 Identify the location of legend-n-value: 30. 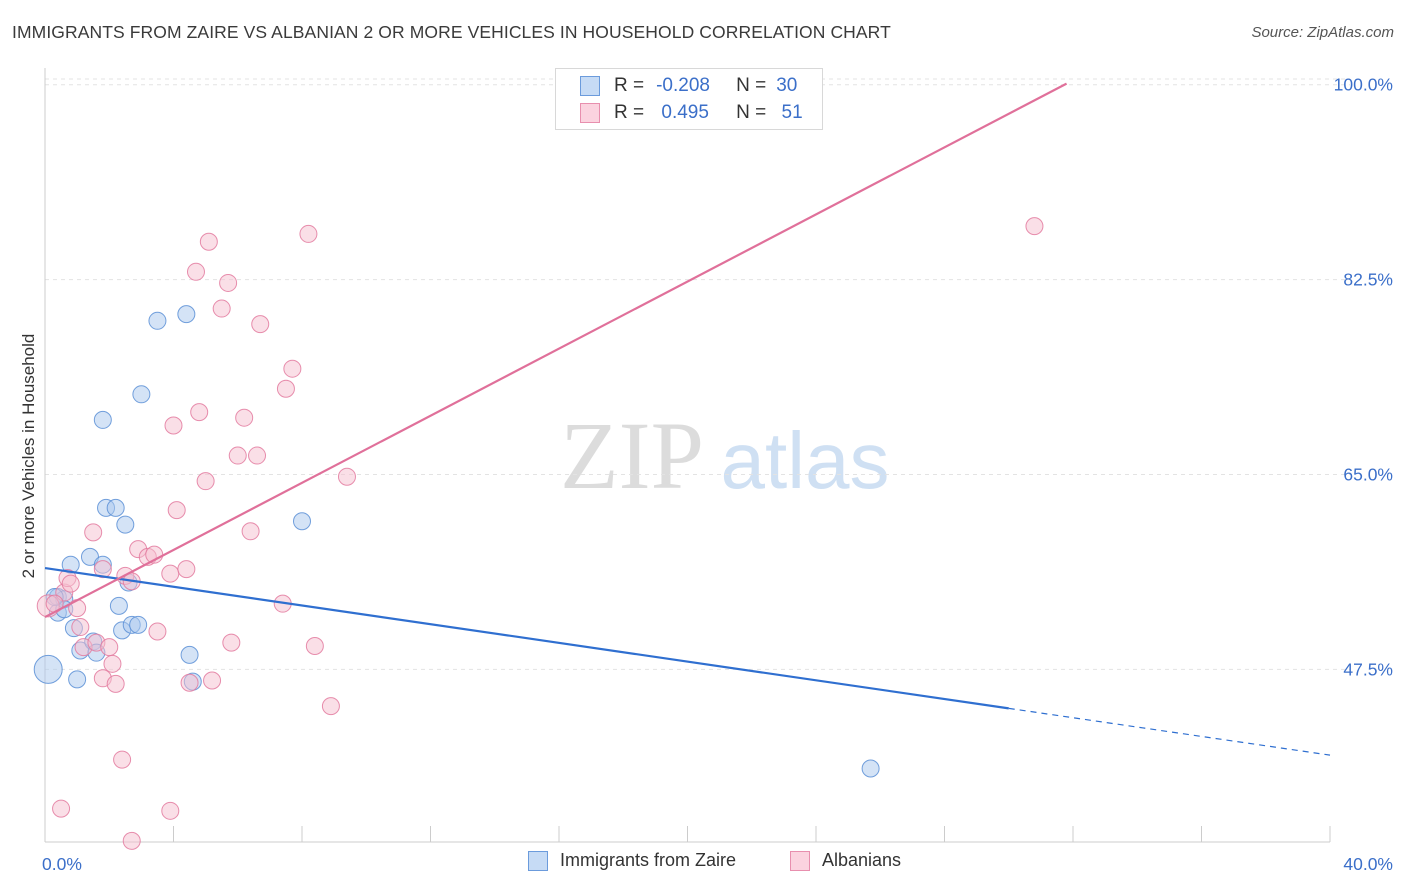
(787, 85).